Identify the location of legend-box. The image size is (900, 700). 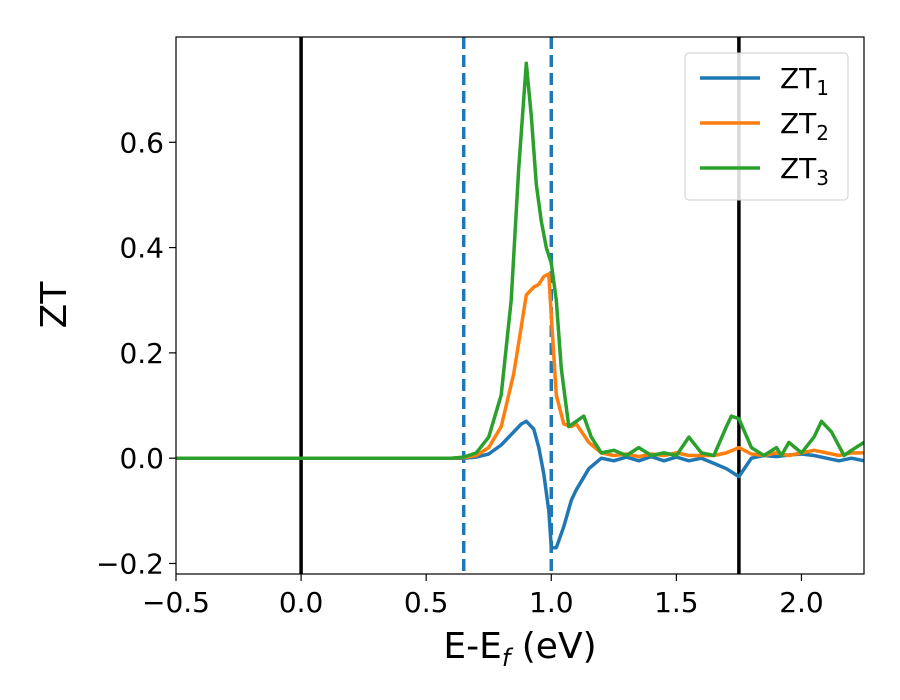
(766, 126).